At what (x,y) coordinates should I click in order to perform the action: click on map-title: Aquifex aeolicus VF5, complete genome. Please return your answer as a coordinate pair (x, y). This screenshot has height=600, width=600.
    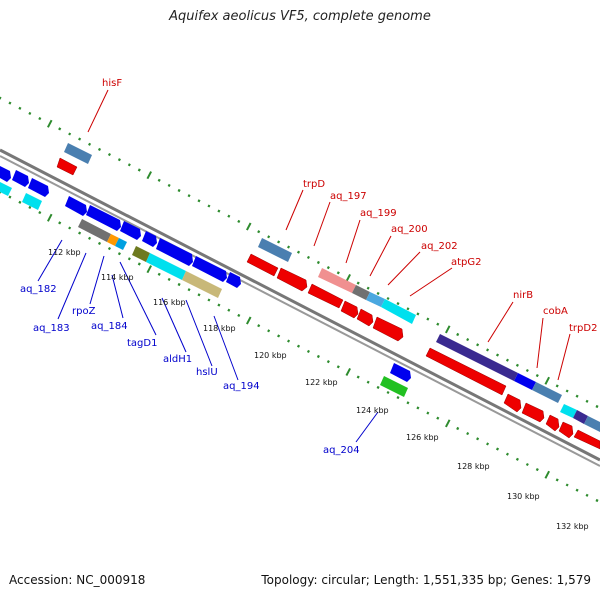
    Looking at the image, I should click on (300, 16).